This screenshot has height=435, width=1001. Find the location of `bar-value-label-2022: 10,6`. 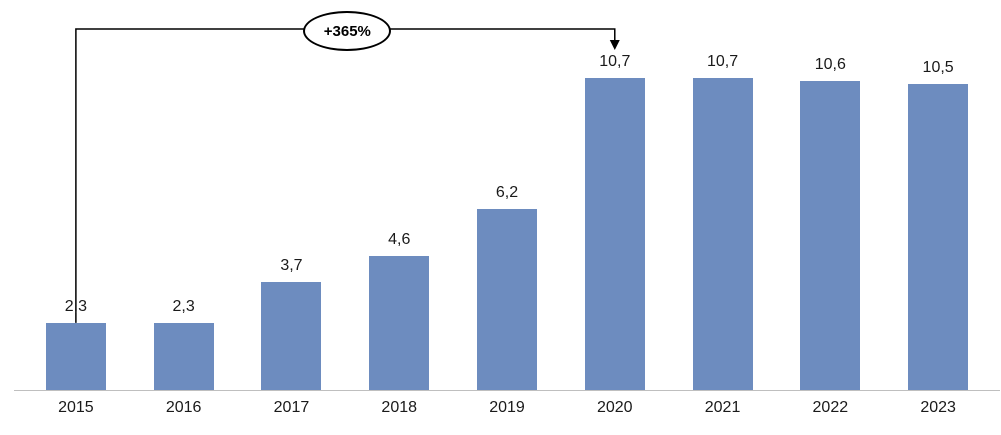

bar-value-label-2022: 10,6 is located at coordinates (830, 64).